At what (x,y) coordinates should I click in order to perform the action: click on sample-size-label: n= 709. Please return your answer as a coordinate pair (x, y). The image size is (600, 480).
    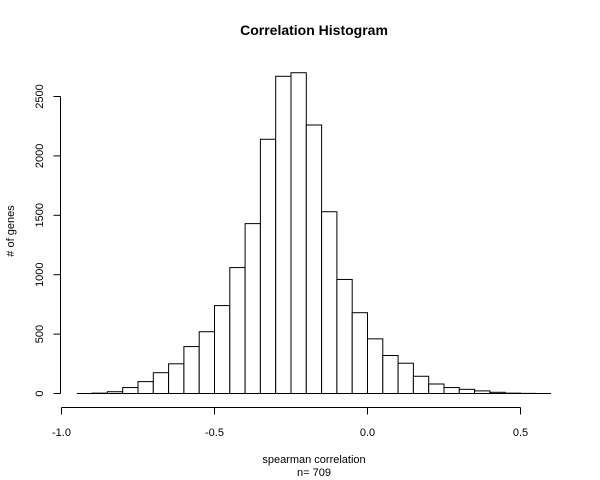
    Looking at the image, I should click on (314, 473).